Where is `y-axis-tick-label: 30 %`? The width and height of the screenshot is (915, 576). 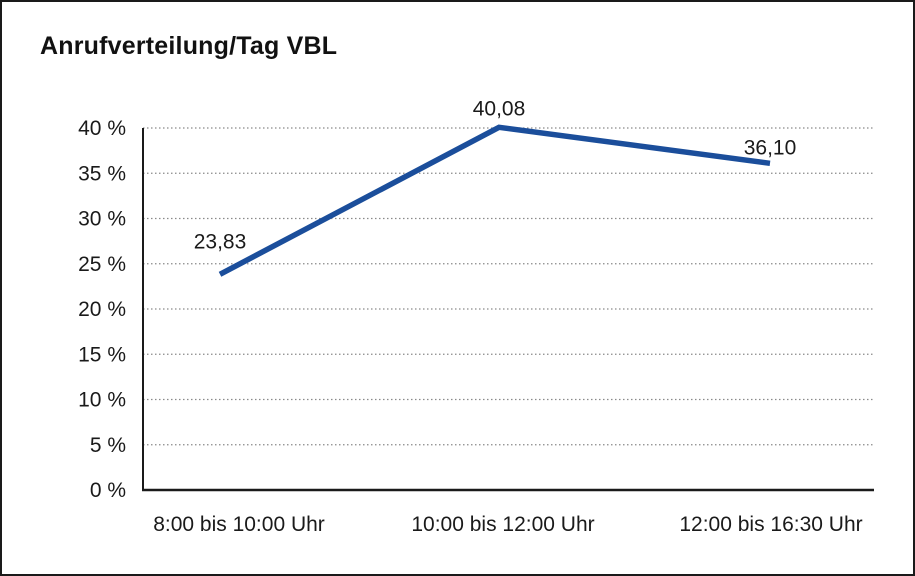 y-axis-tick-label: 30 % is located at coordinates (102, 219).